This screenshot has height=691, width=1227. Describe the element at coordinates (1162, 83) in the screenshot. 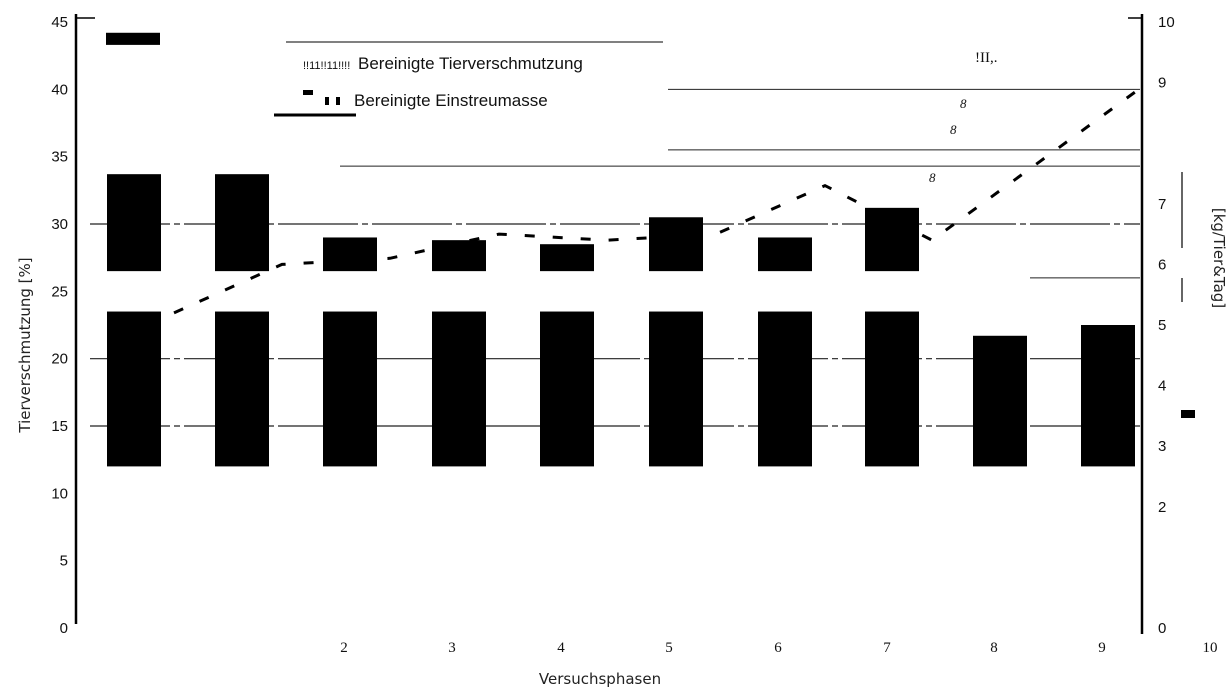

I see `right-tick-label: 9` at that location.